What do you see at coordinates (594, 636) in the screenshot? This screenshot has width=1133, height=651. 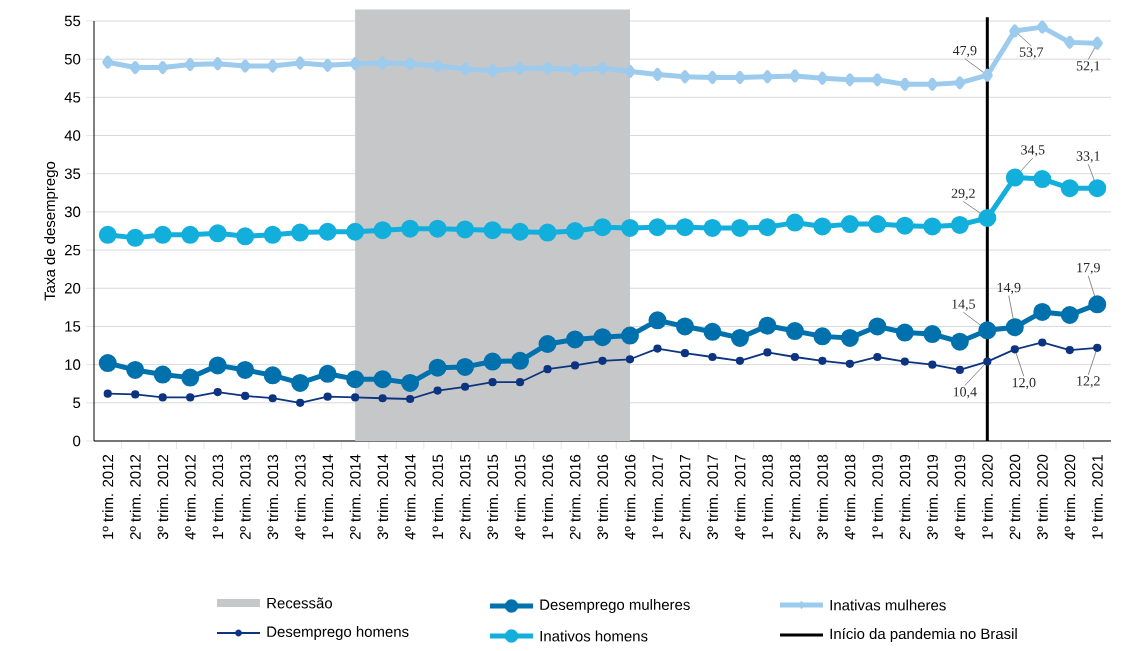 I see `legend-label: Inativos homens` at bounding box center [594, 636].